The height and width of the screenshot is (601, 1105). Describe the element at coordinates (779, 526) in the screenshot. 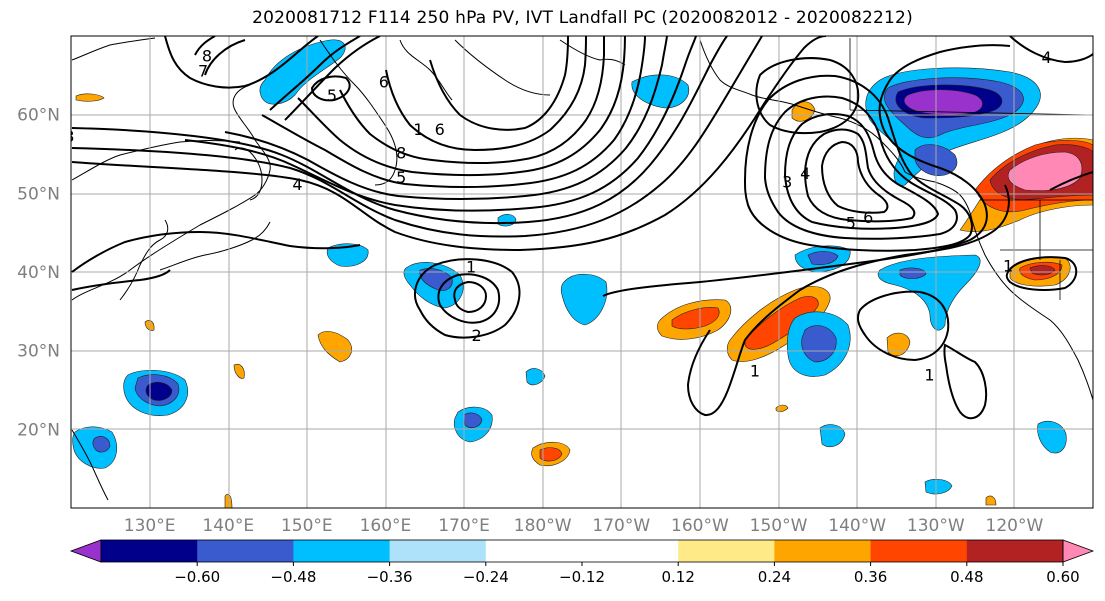

I see `lon-label: 150°W` at that location.